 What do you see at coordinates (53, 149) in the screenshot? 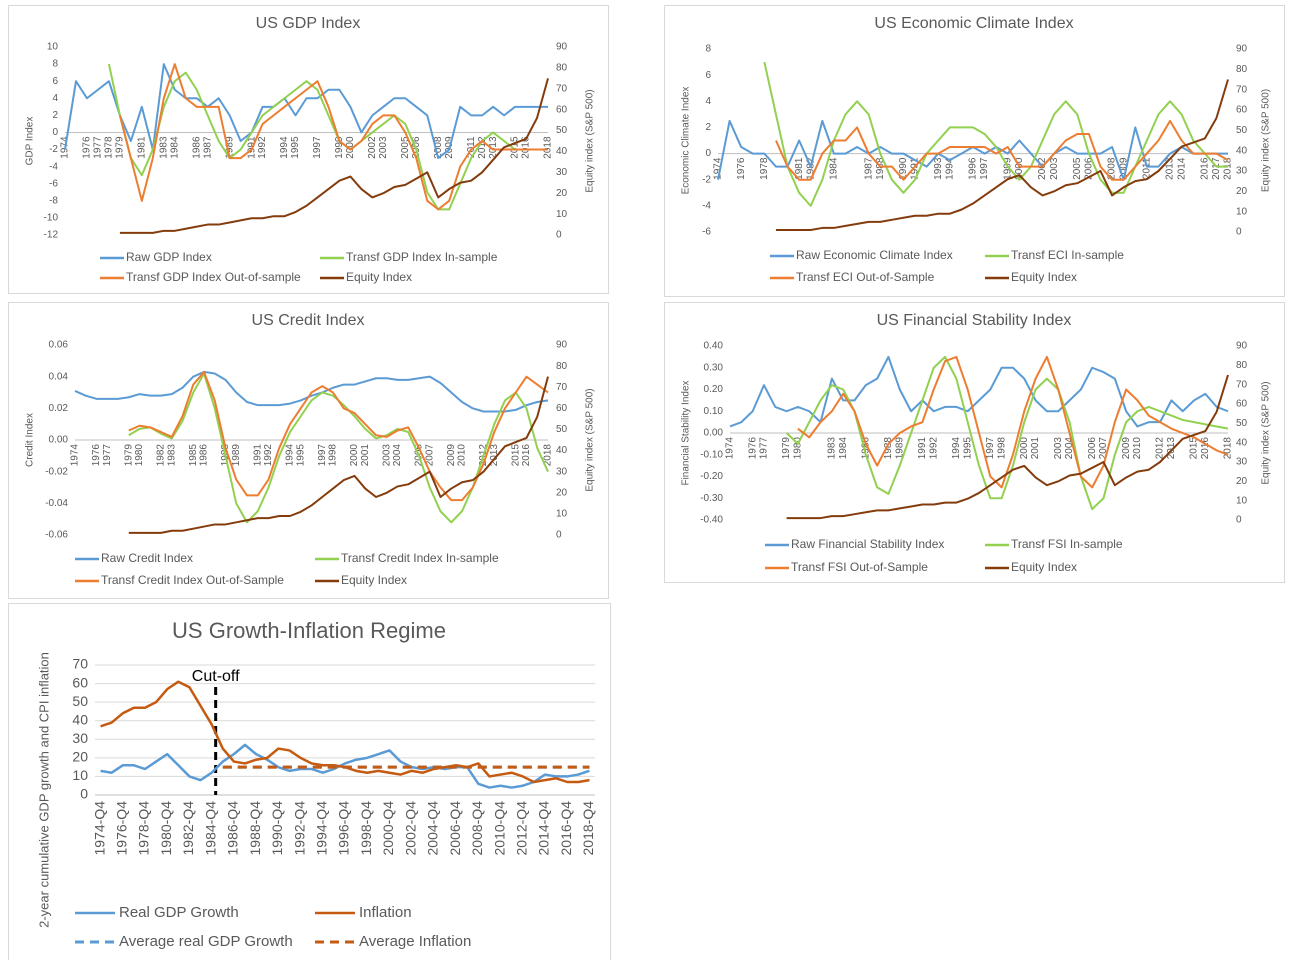
I see `y-tick-label: -2` at bounding box center [53, 149].